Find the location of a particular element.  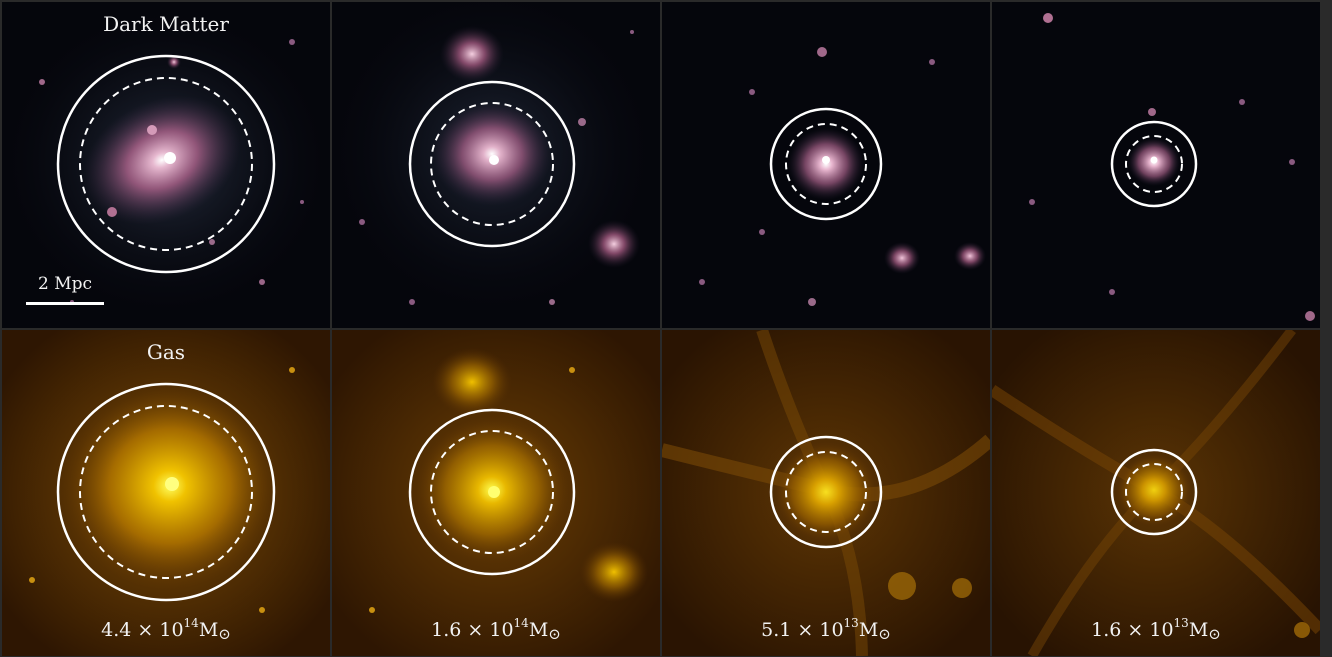

dark-matter-panel-1: Dark Matter 2 Mpc is located at coordinates (166, 165).